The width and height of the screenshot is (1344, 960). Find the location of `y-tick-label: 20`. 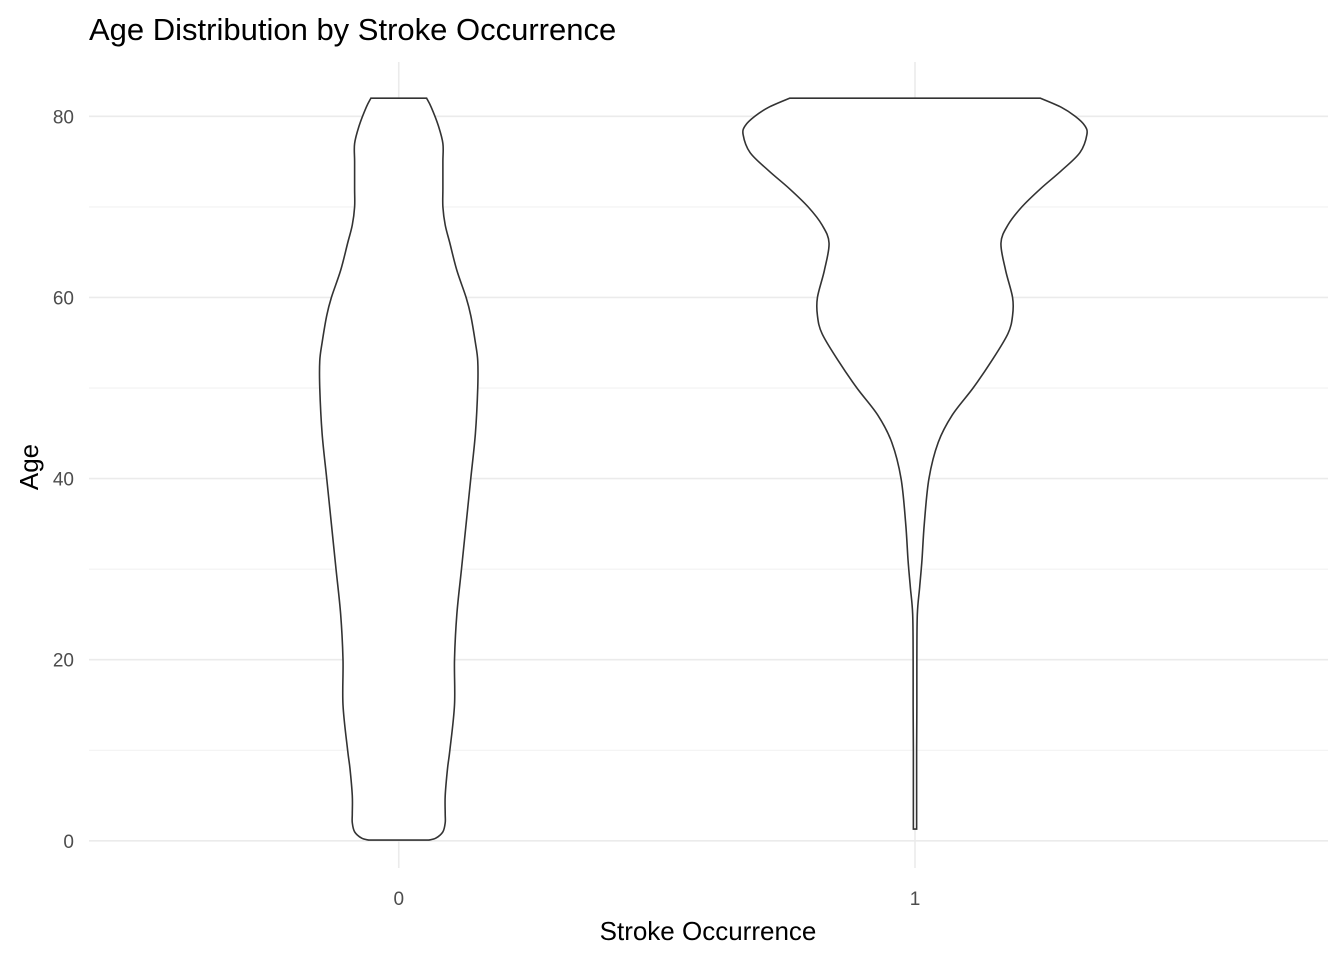

y-tick-label: 20 is located at coordinates (63, 661).